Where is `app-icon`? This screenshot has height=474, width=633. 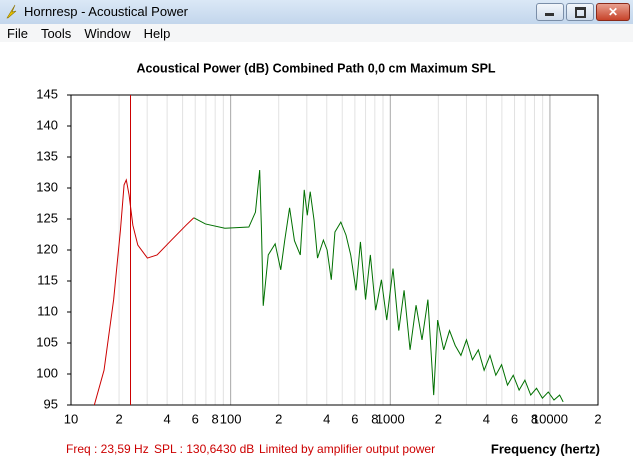 app-icon is located at coordinates (11, 11).